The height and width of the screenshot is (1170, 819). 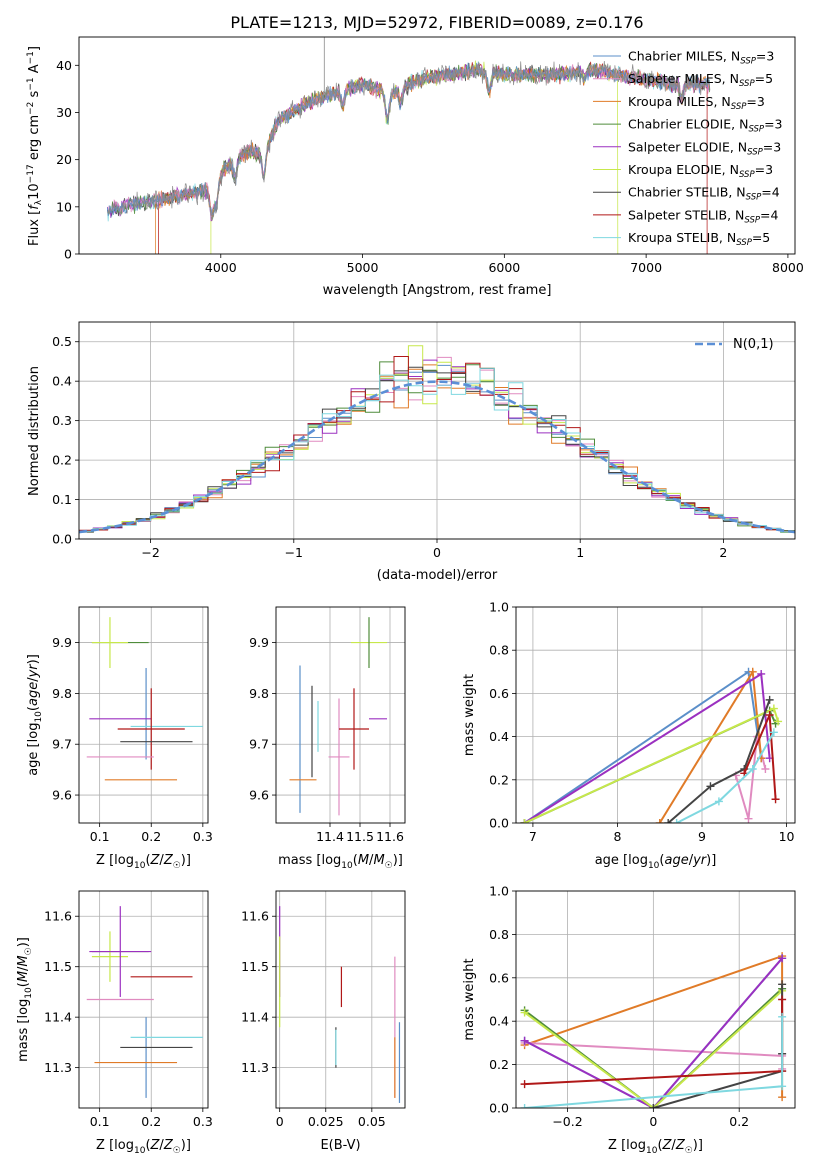 I want to click on x-tick-label: 11.4, so click(x=330, y=836).